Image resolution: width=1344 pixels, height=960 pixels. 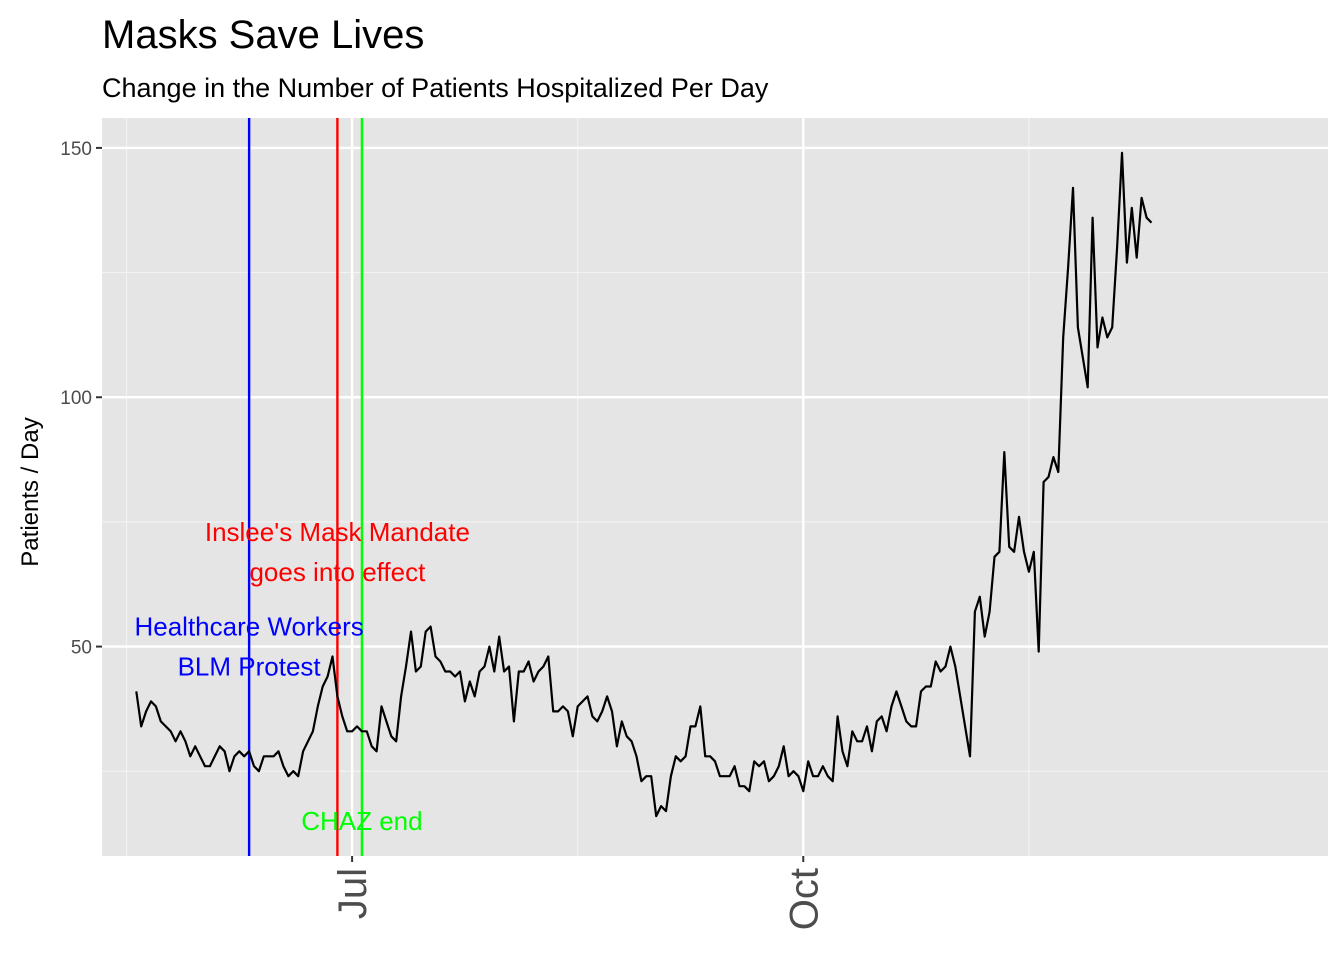 What do you see at coordinates (263, 35) in the screenshot?
I see `chart-title: Masks Save Lives` at bounding box center [263, 35].